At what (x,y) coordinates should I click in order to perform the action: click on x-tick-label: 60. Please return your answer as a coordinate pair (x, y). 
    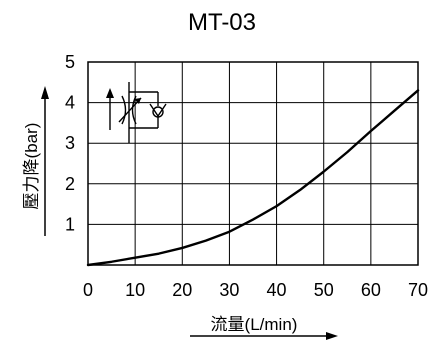
    Looking at the image, I should click on (371, 290).